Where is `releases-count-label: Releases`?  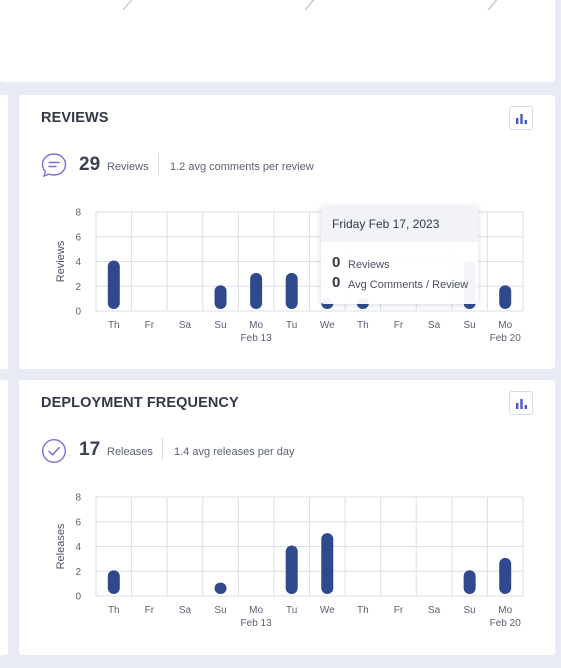 releases-count-label: Releases is located at coordinates (130, 452).